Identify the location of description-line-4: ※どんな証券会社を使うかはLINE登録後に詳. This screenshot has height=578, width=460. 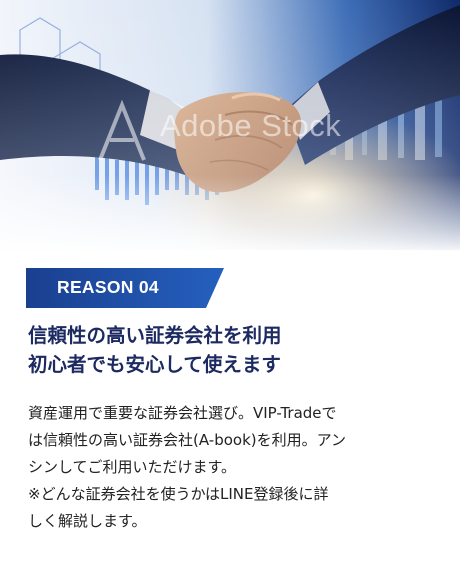
(178, 494).